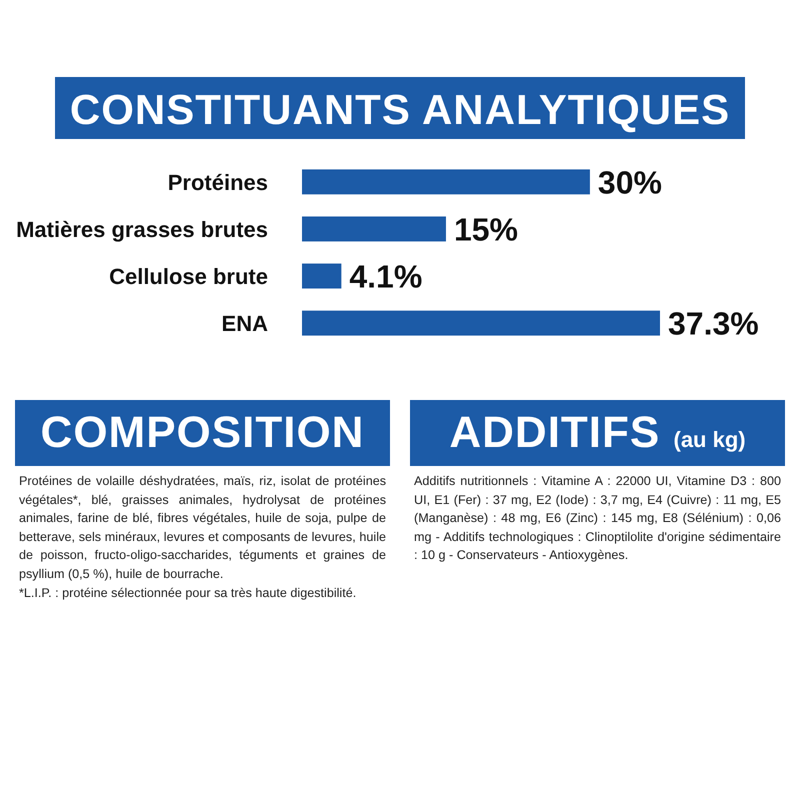  I want to click on data-label: 37.3%, so click(713, 324).